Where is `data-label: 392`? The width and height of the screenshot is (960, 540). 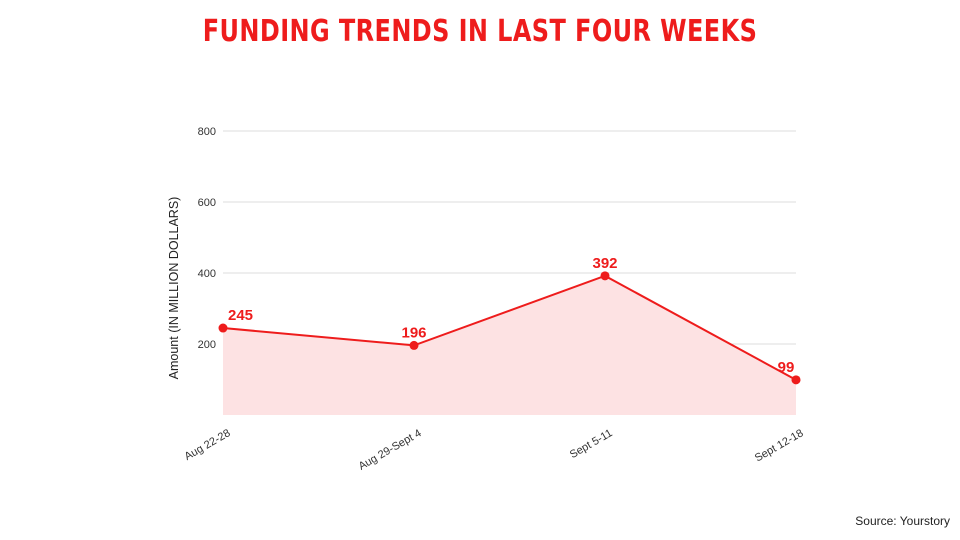 data-label: 392 is located at coordinates (604, 263).